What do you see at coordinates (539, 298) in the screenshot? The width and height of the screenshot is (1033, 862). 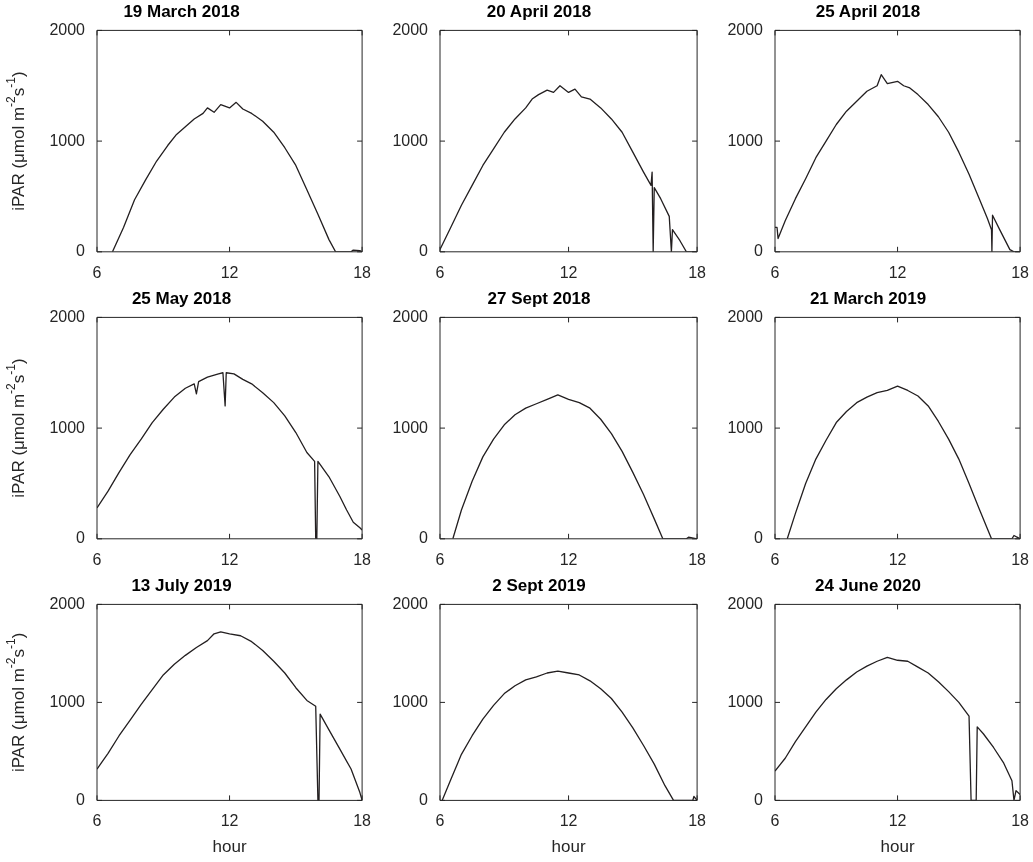 I see `chart-title: 27 Sept 2018` at bounding box center [539, 298].